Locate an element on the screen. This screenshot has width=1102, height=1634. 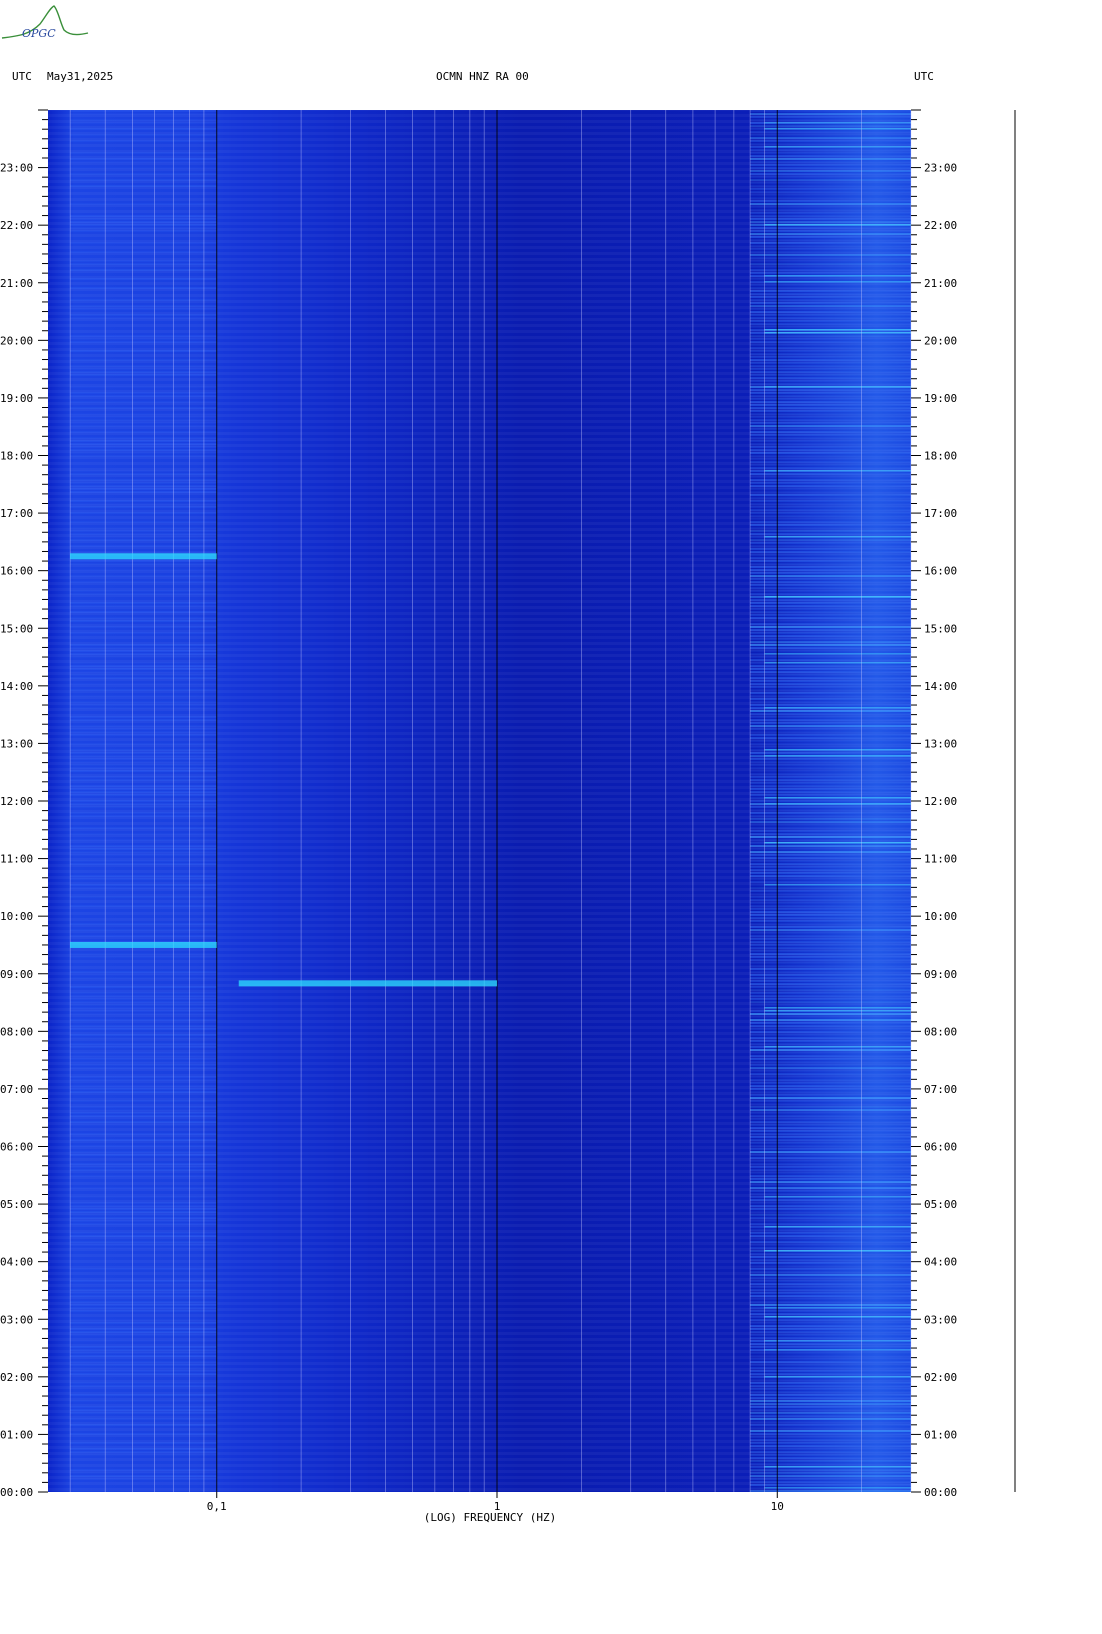
y-tick-label-left: 14:00 is located at coordinates (16, 686).